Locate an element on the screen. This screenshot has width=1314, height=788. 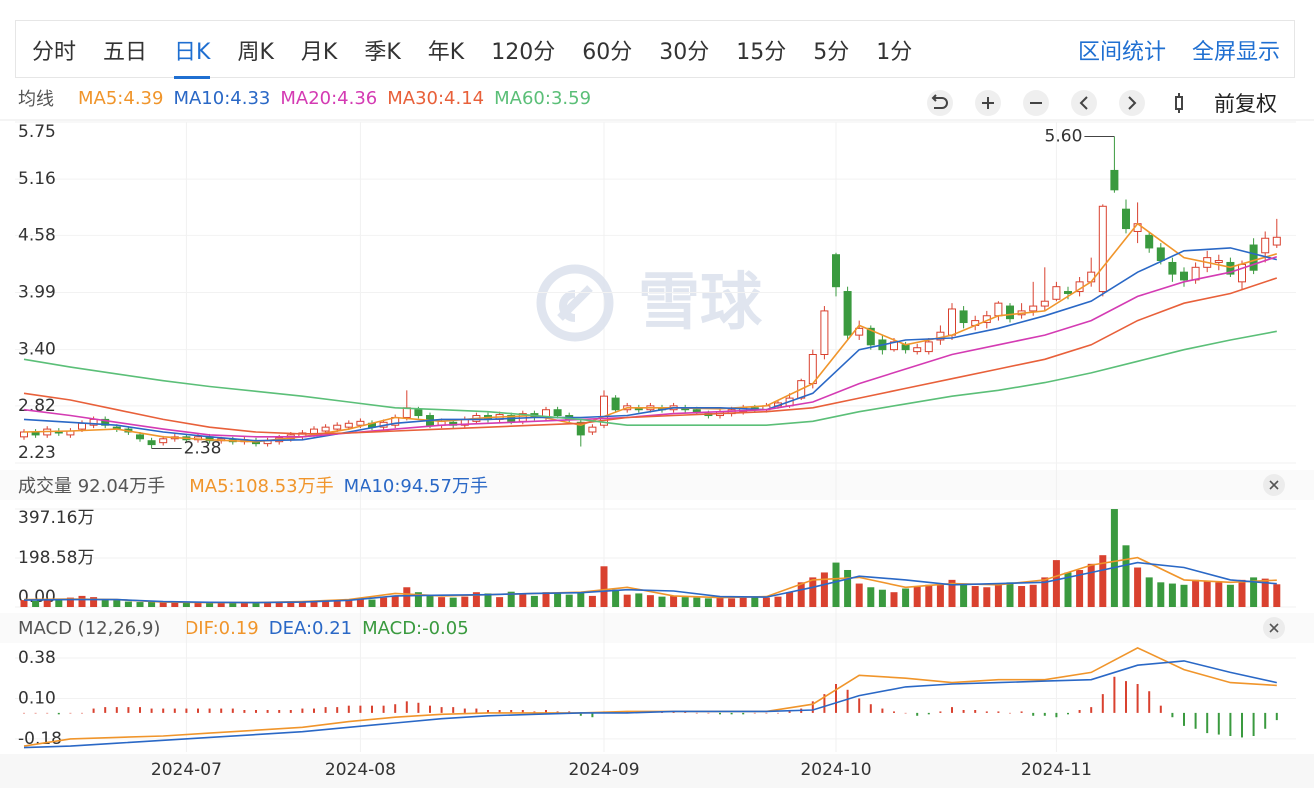
y-tick-label: 198.58万 is located at coordinates (56, 558).